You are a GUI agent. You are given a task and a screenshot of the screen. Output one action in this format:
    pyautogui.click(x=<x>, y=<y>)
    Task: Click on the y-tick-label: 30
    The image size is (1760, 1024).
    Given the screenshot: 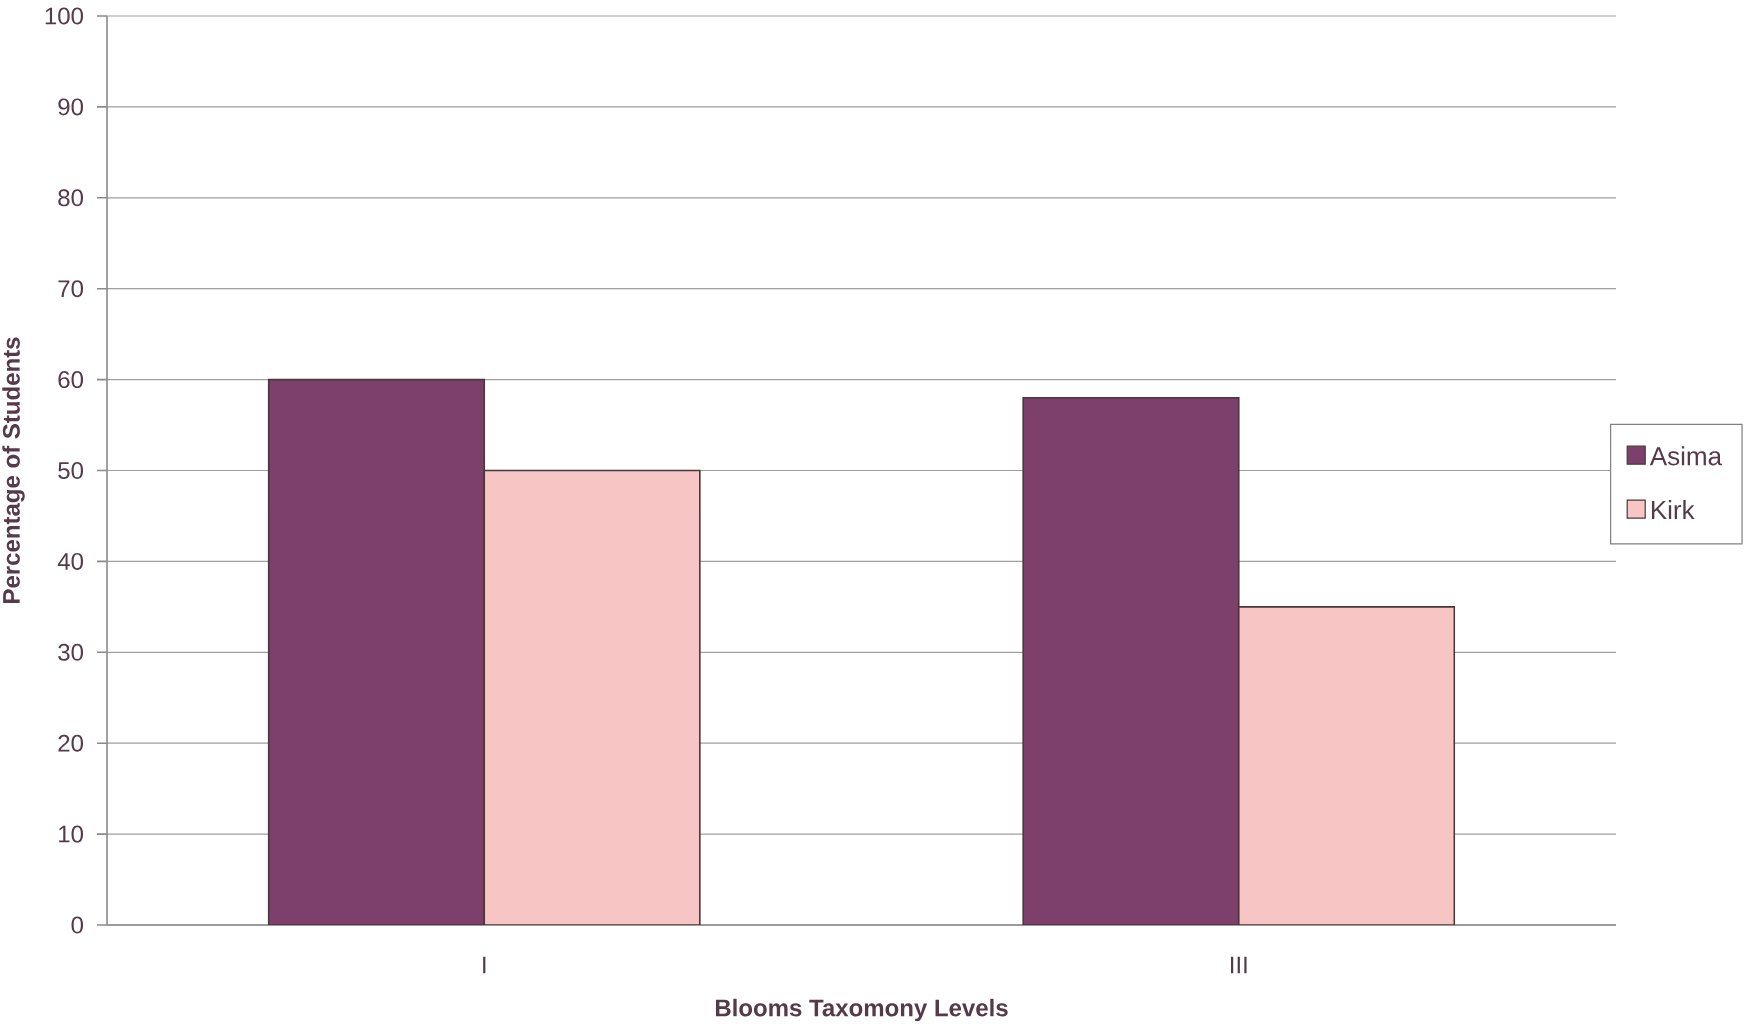 What is the action you would take?
    pyautogui.click(x=71, y=652)
    